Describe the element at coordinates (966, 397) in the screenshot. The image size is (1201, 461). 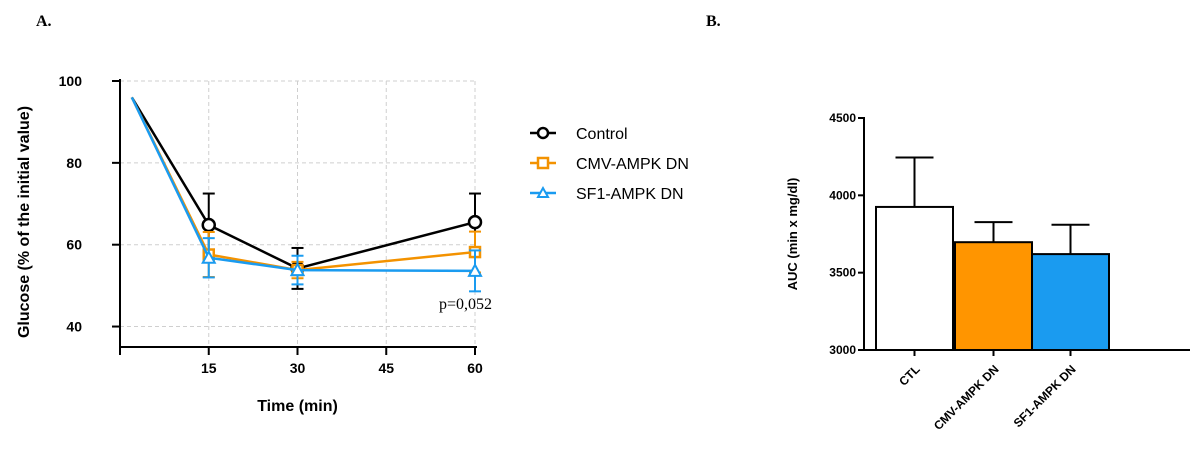
I see `x-tick-label: CMV-AMPK DN` at that location.